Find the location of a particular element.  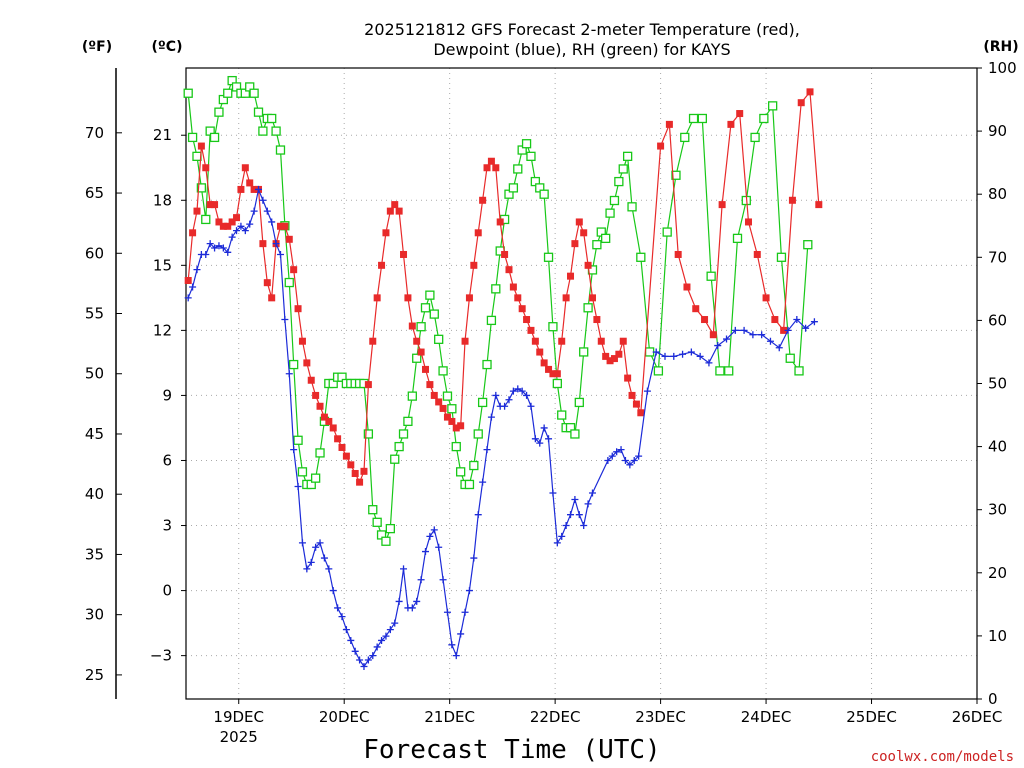

rh-tick-label: 30 is located at coordinates (997, 510).